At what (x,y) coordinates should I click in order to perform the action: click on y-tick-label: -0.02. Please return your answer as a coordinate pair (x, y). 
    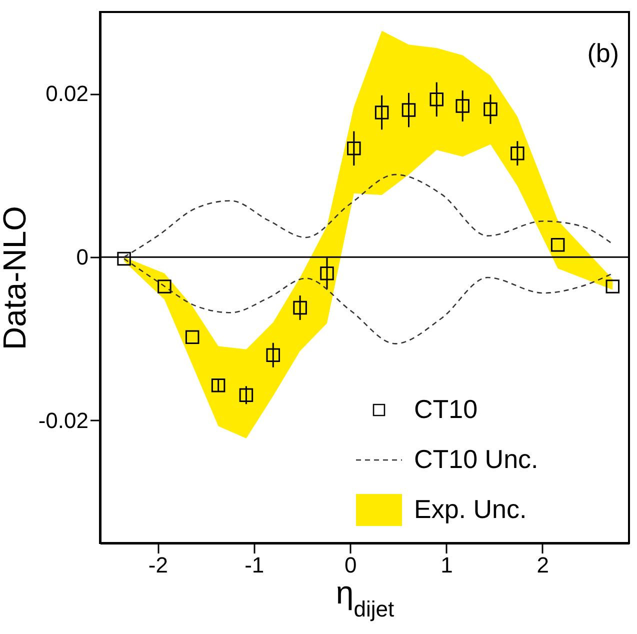
    Looking at the image, I should click on (63, 420).